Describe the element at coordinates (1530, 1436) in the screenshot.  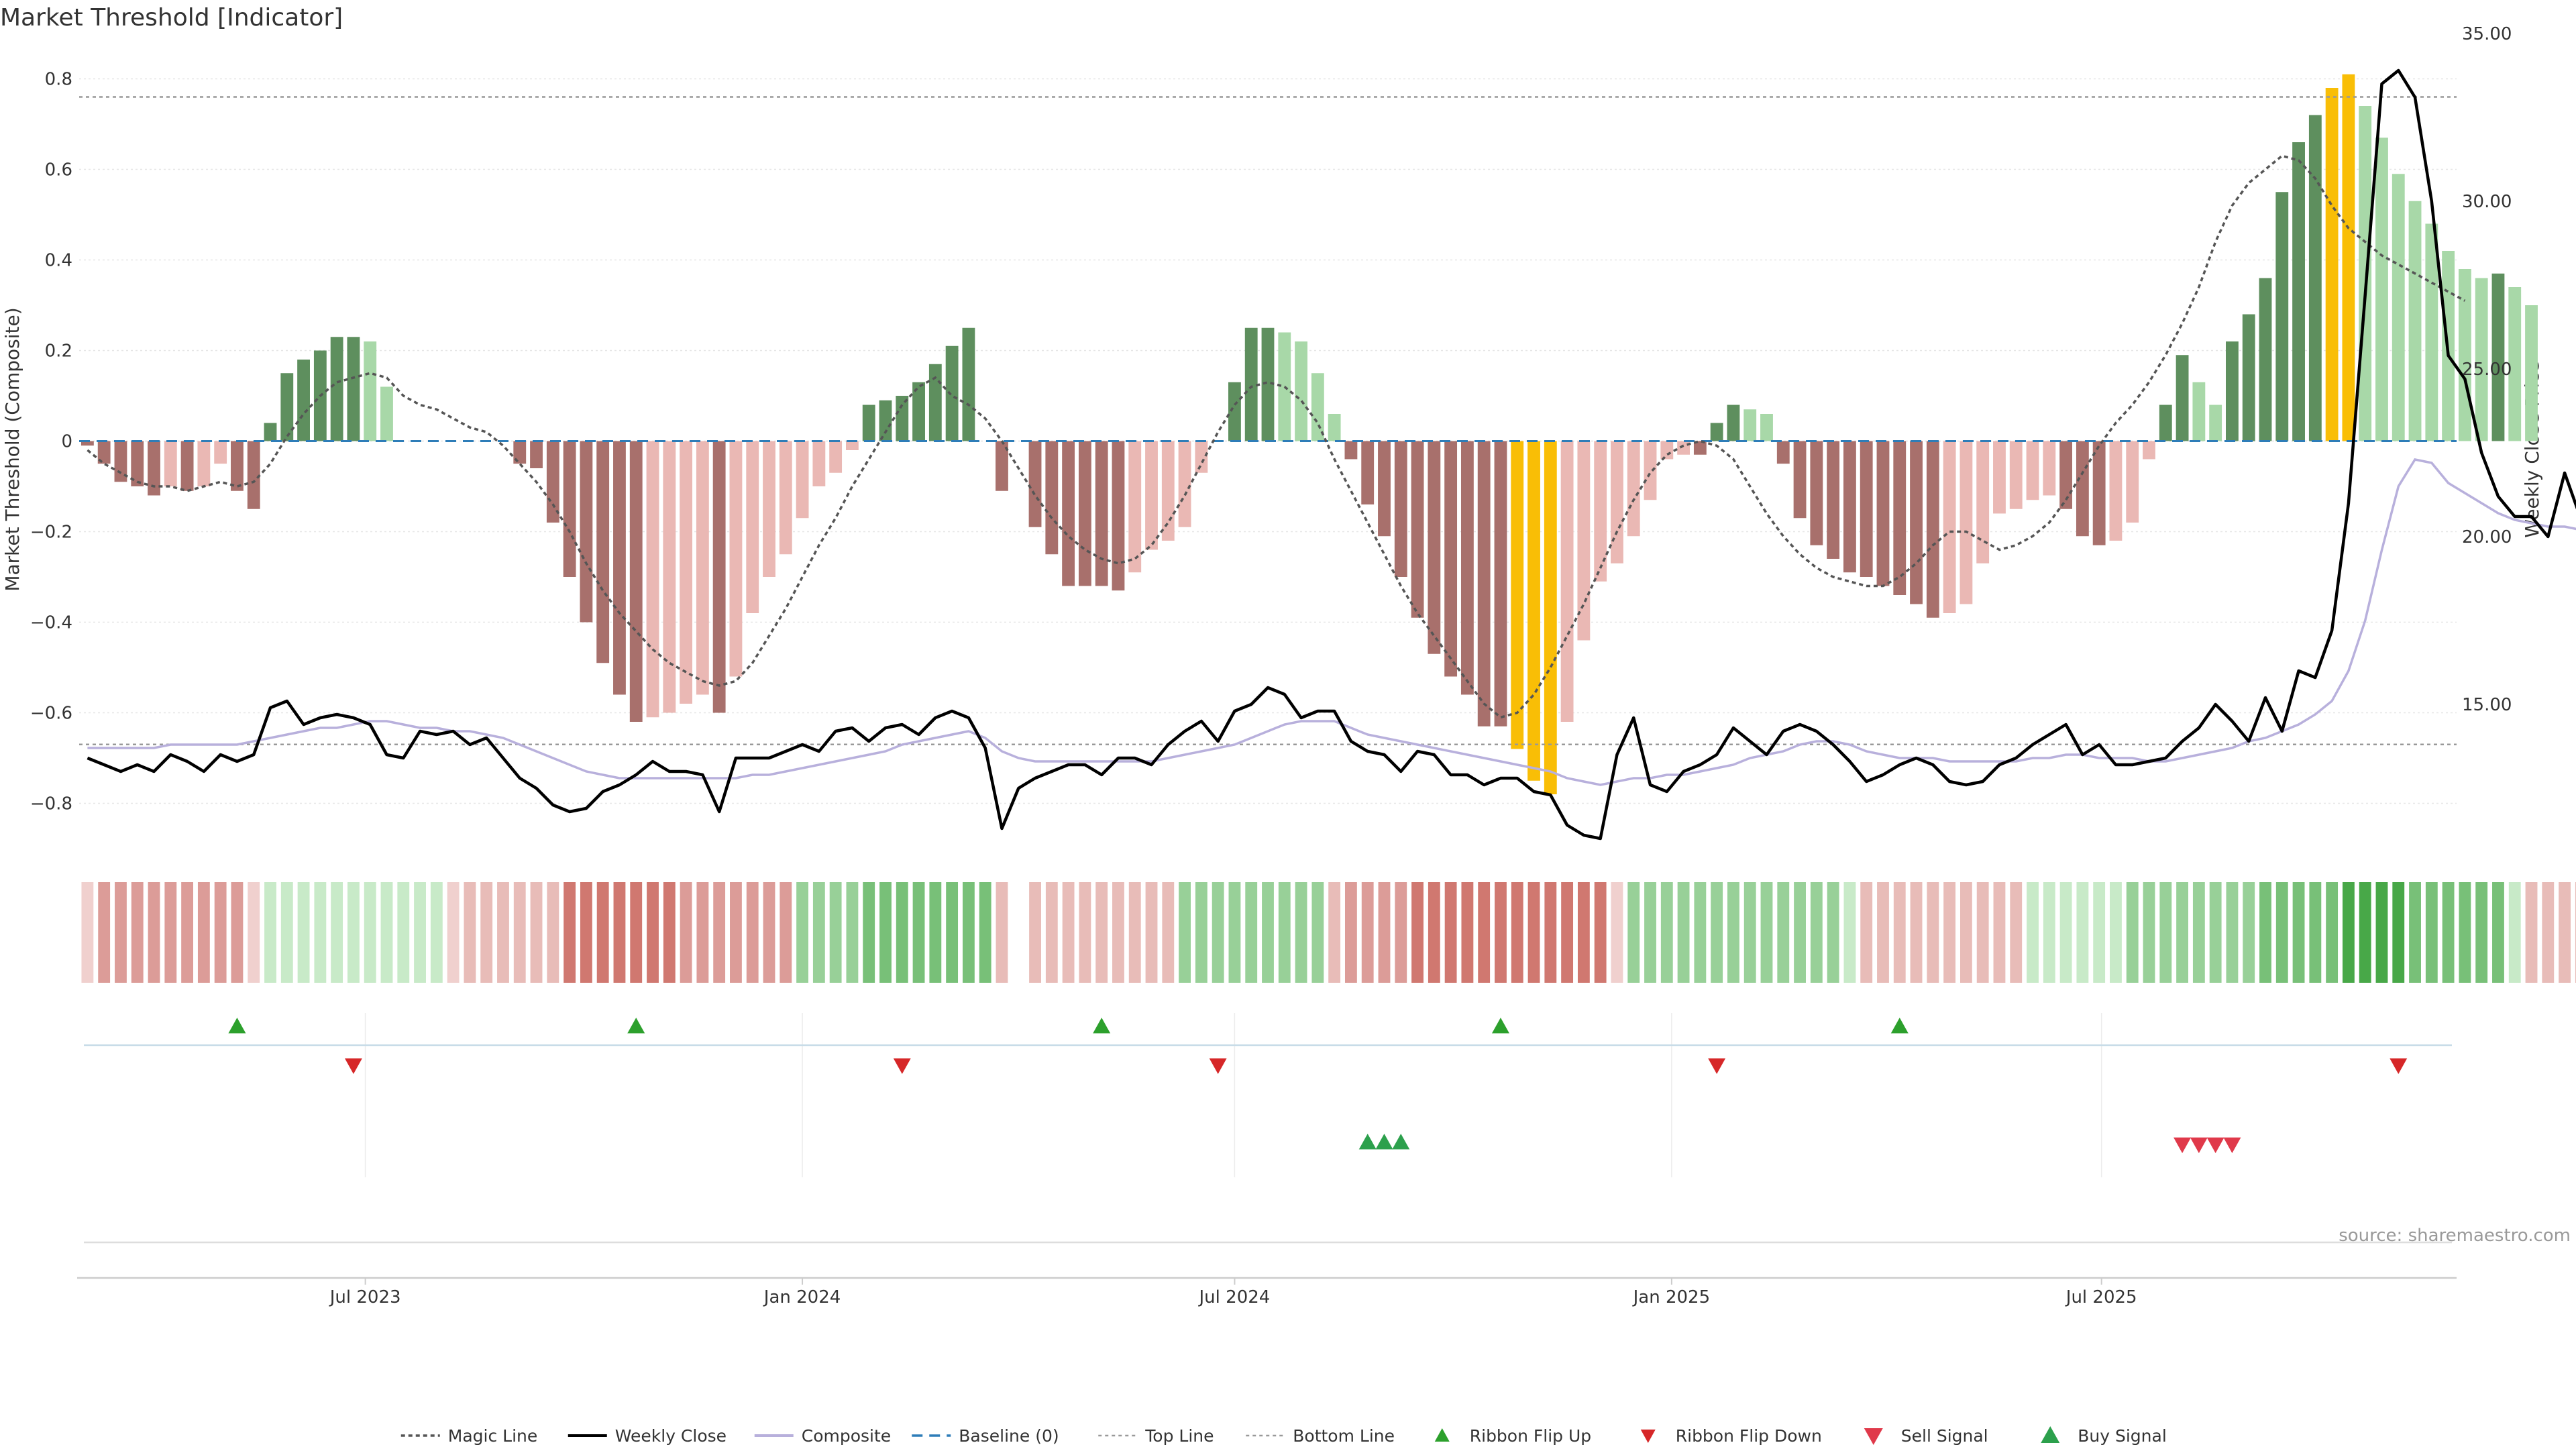
I see `legend-label: Ribbon Flip Up` at that location.